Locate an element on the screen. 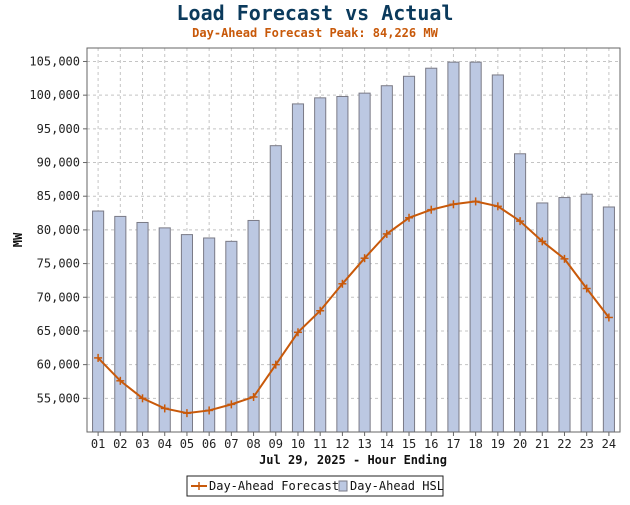 This screenshot has width=630, height=505. x-tick-label: 24 is located at coordinates (609, 444).